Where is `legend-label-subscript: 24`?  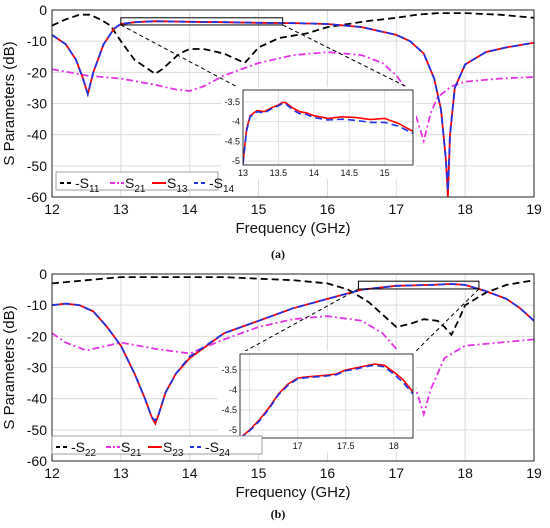
legend-label-subscript: 24 is located at coordinates (225, 453).